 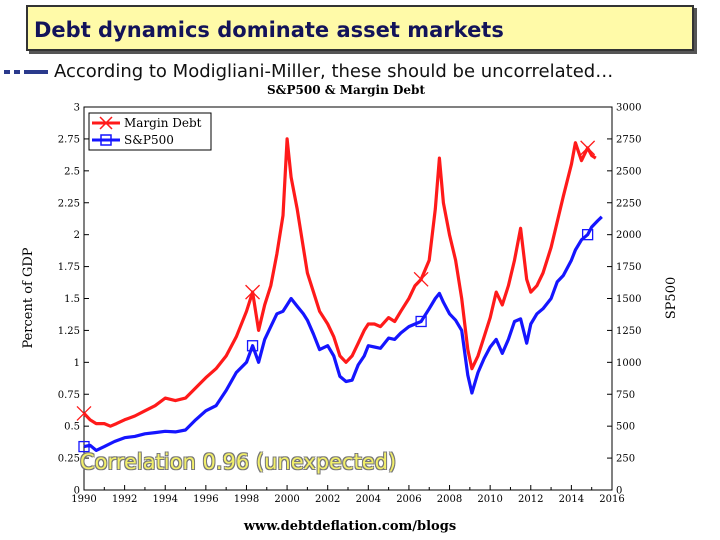 What do you see at coordinates (368, 499) in the screenshot?
I see `x-tick-label: 2004` at bounding box center [368, 499].